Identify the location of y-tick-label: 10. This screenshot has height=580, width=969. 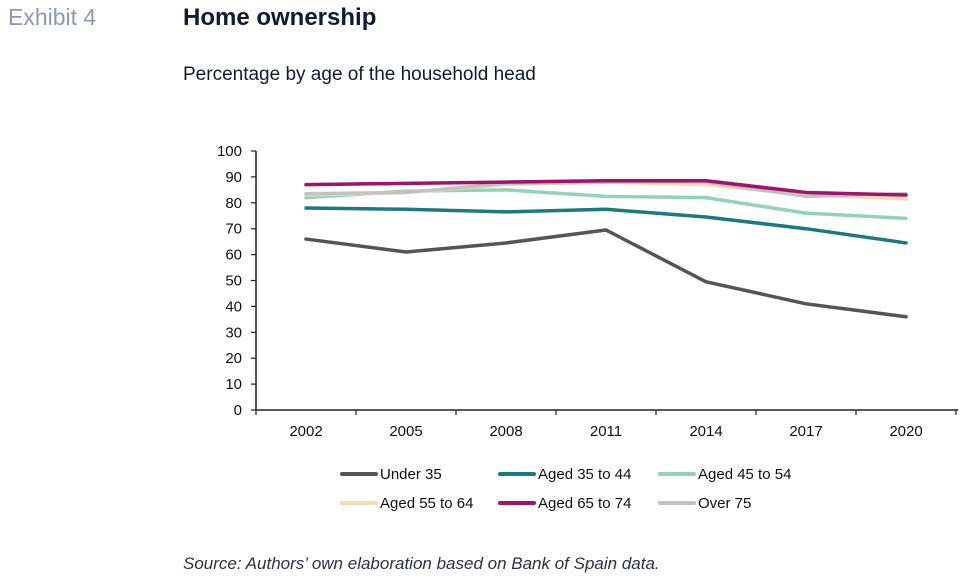
(233, 384).